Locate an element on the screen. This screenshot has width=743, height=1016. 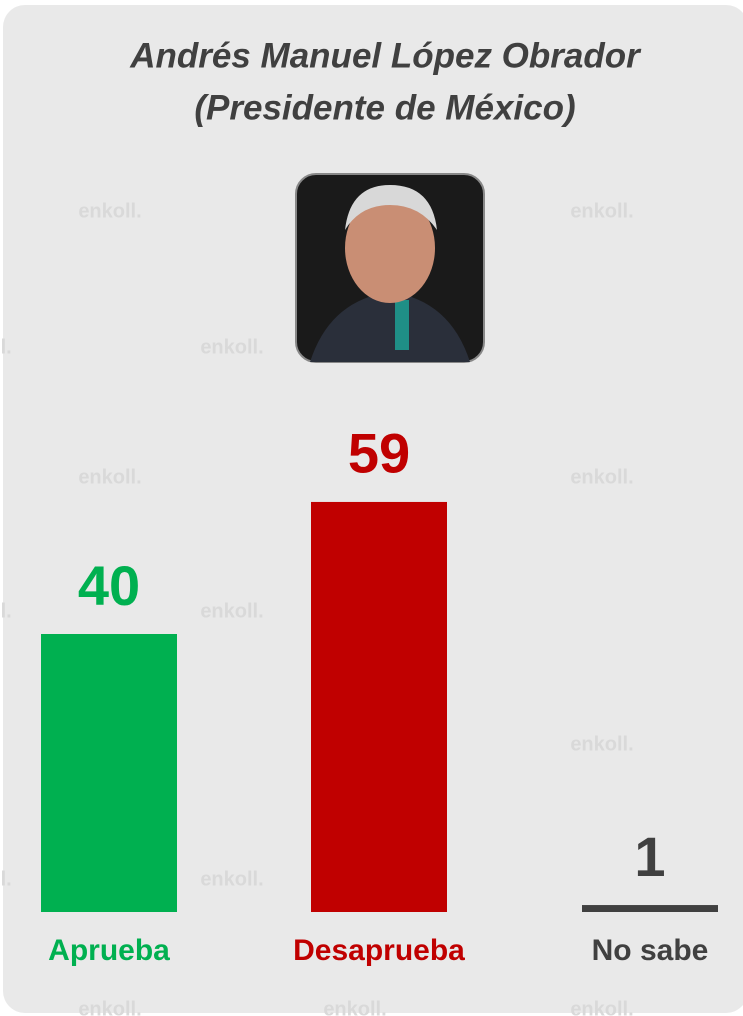
chart-subtitle: (Presidente de México) is located at coordinates (384, 107).